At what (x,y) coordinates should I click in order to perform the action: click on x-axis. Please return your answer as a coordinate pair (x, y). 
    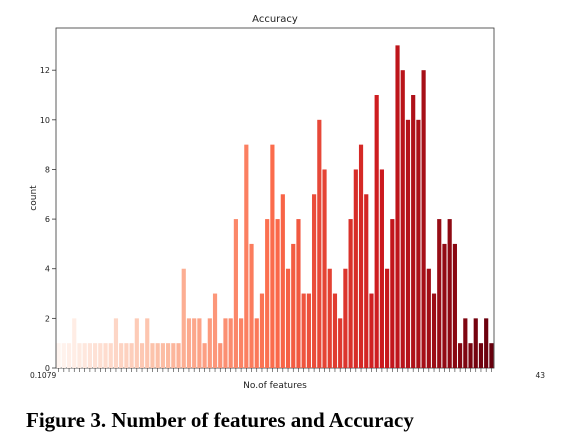
    Looking at the image, I should click on (275, 370).